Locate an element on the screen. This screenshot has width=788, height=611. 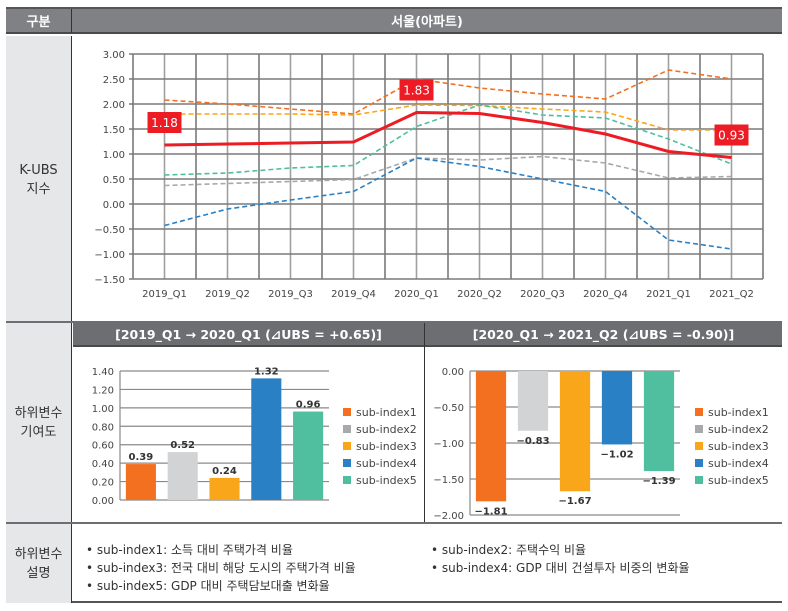
column-header-category: 구분 is located at coordinates (39, 21).